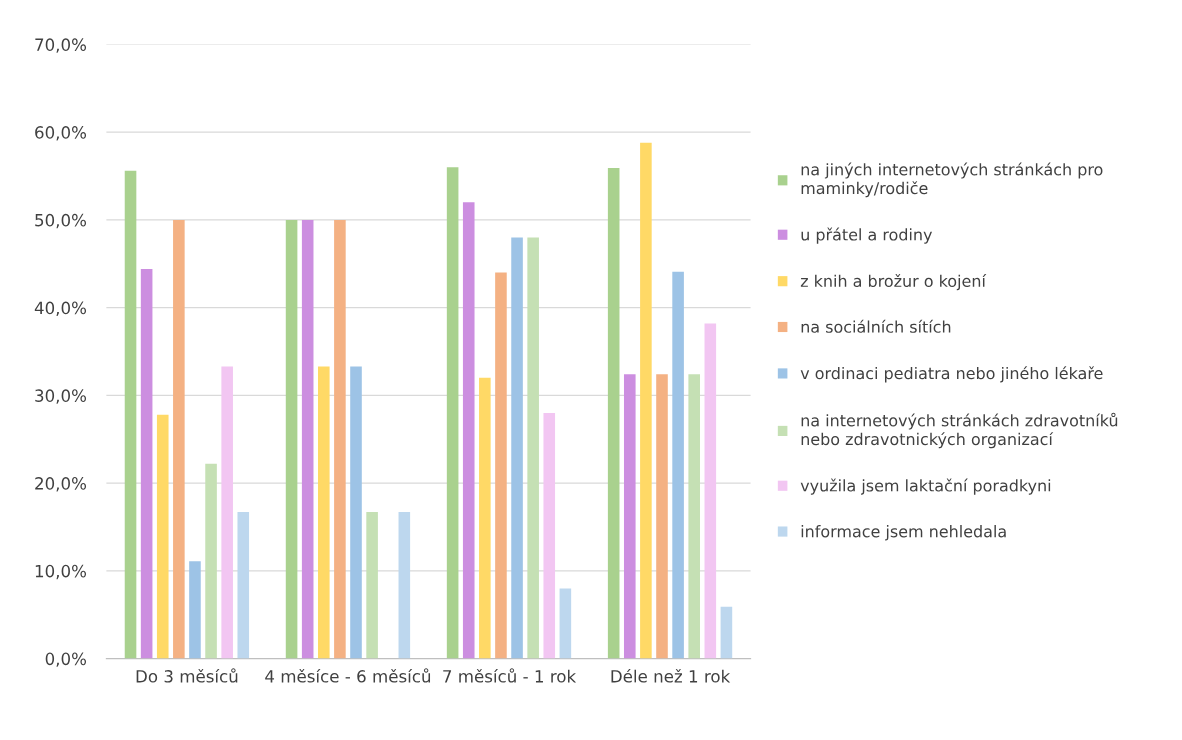  I want to click on legend-label: na jiných internetových stránkách pro maminky/rodiče, so click(952, 180).